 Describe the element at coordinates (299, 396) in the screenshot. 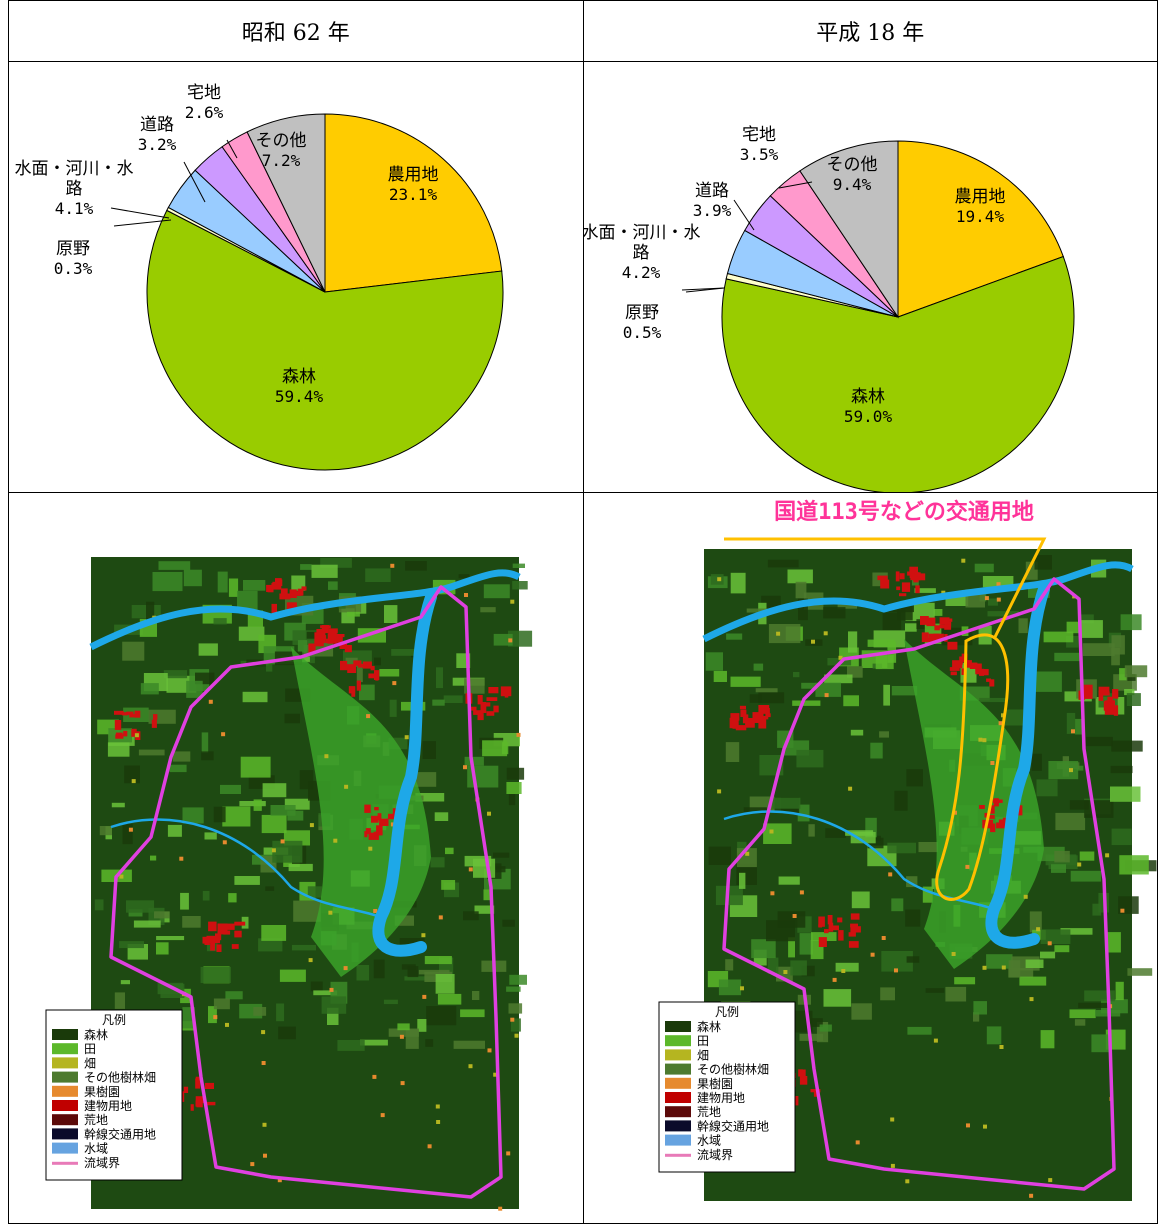

I see `slice-value-label-1: 59.4%` at that location.